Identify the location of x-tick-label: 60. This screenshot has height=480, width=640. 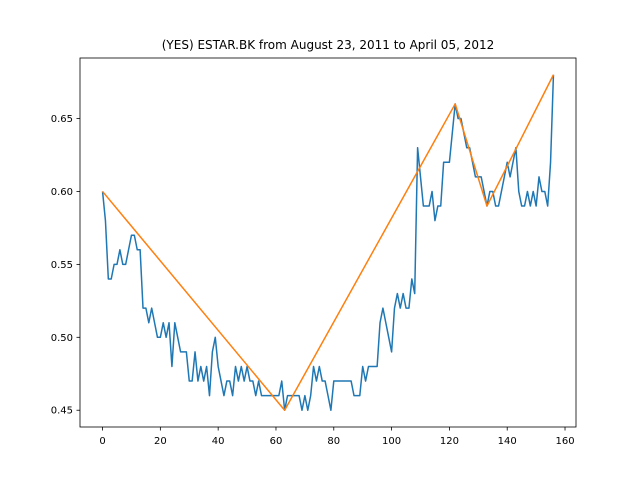
(276, 441).